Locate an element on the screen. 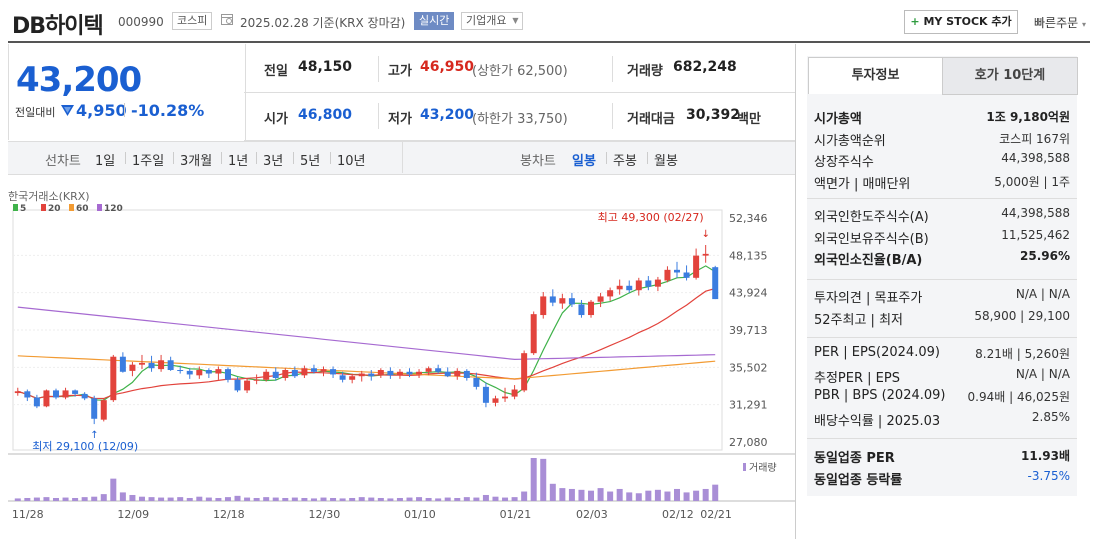 Image resolution: width=1099 pixels, height=539 pixels. info-label: 외국인한도주식수(A) is located at coordinates (871, 217).